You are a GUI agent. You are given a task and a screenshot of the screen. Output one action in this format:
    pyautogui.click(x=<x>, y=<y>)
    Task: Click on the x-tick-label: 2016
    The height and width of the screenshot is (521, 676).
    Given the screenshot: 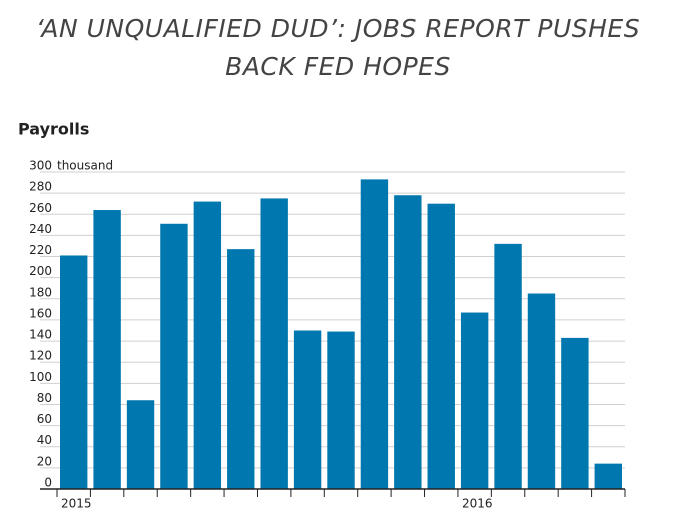 What is the action you would take?
    pyautogui.click(x=477, y=504)
    